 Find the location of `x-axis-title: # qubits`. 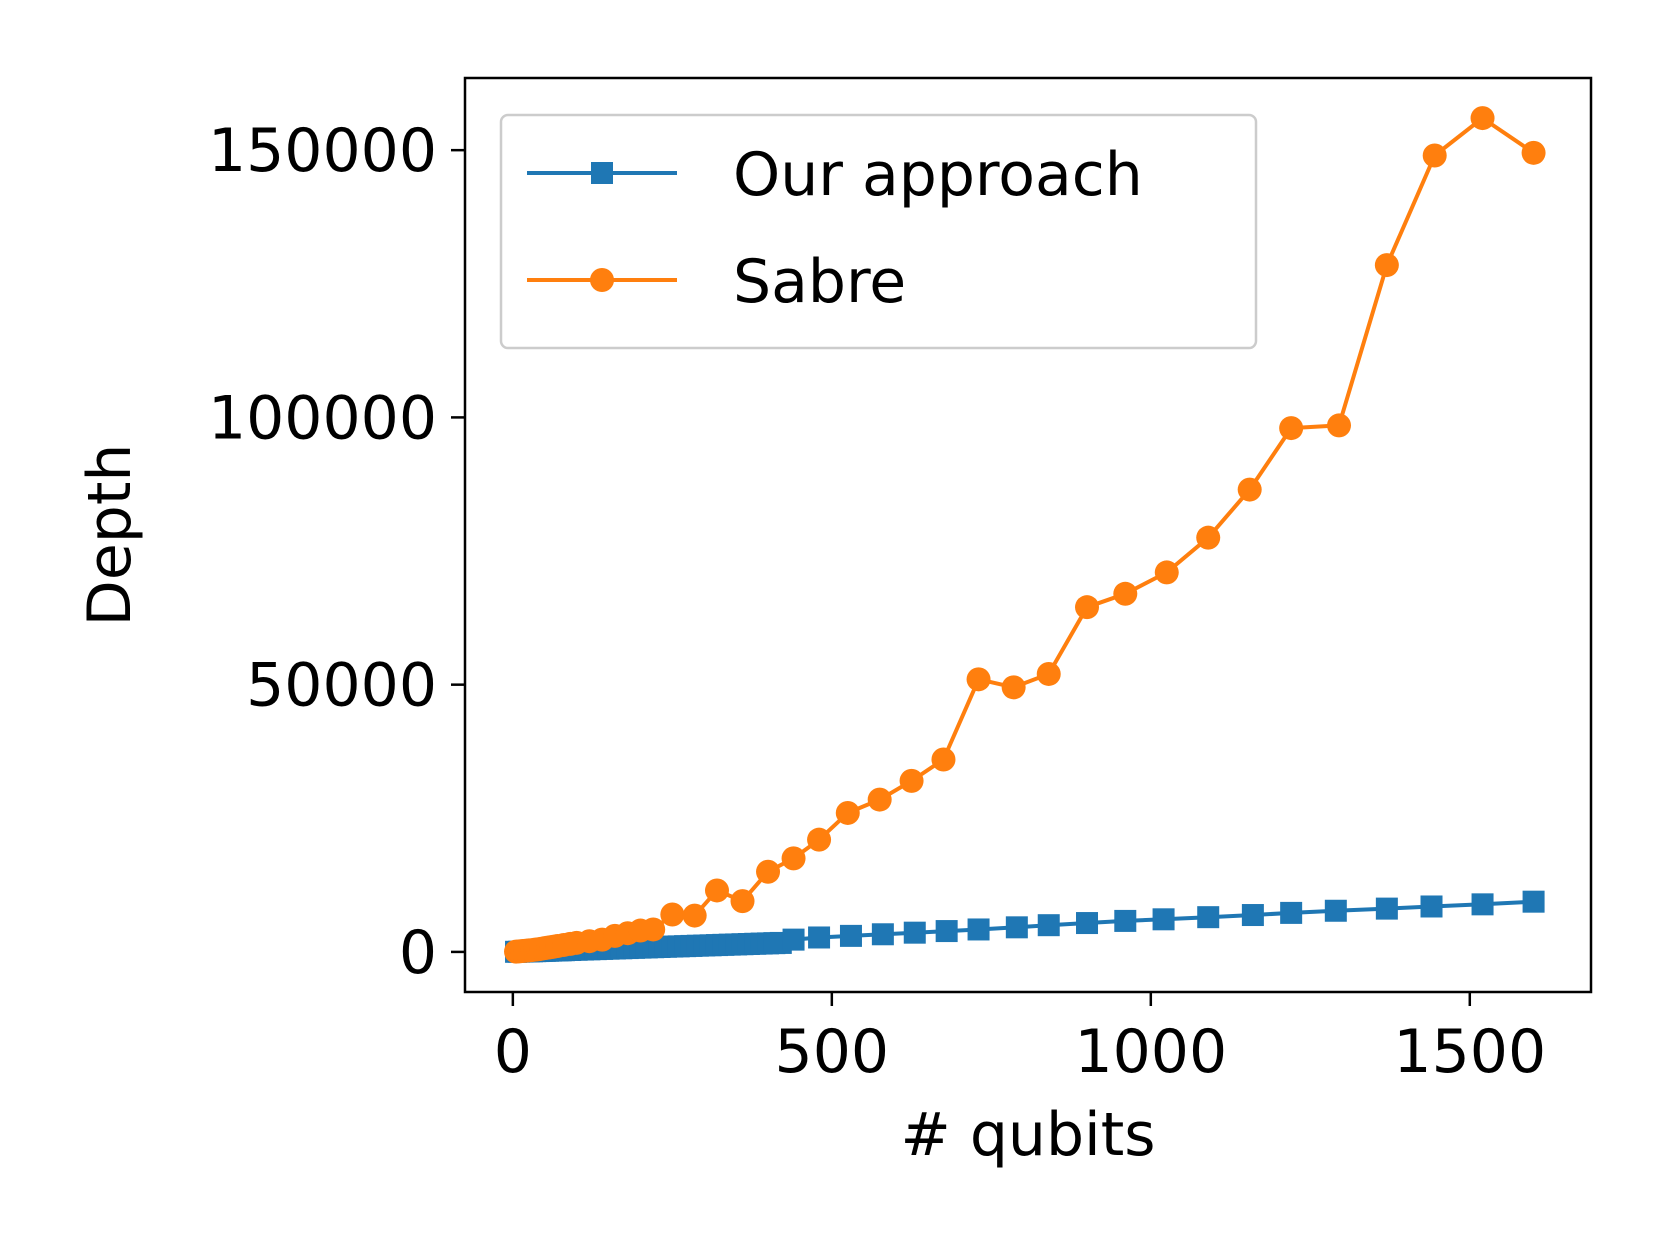

x-axis-title: # qubits is located at coordinates (1028, 1135).